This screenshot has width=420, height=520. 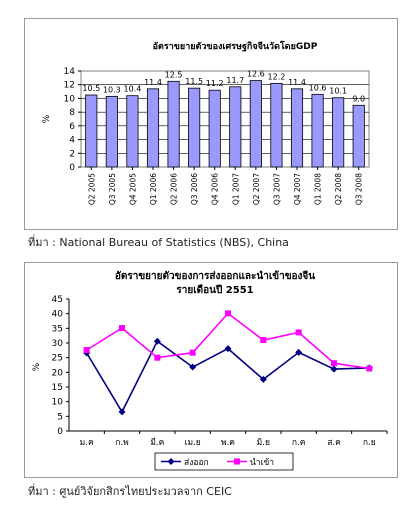 What do you see at coordinates (57, 329) in the screenshot?
I see `y-tick-label: 35` at bounding box center [57, 329].